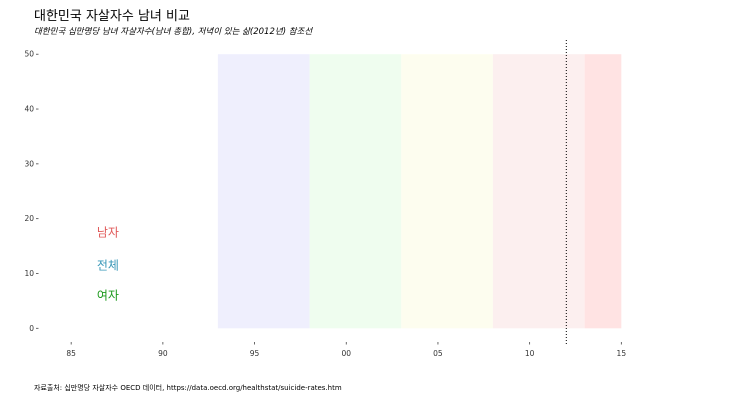 This screenshot has height=400, width=750. Describe the element at coordinates (108, 265) in the screenshot. I see `series-label: 전체` at that location.